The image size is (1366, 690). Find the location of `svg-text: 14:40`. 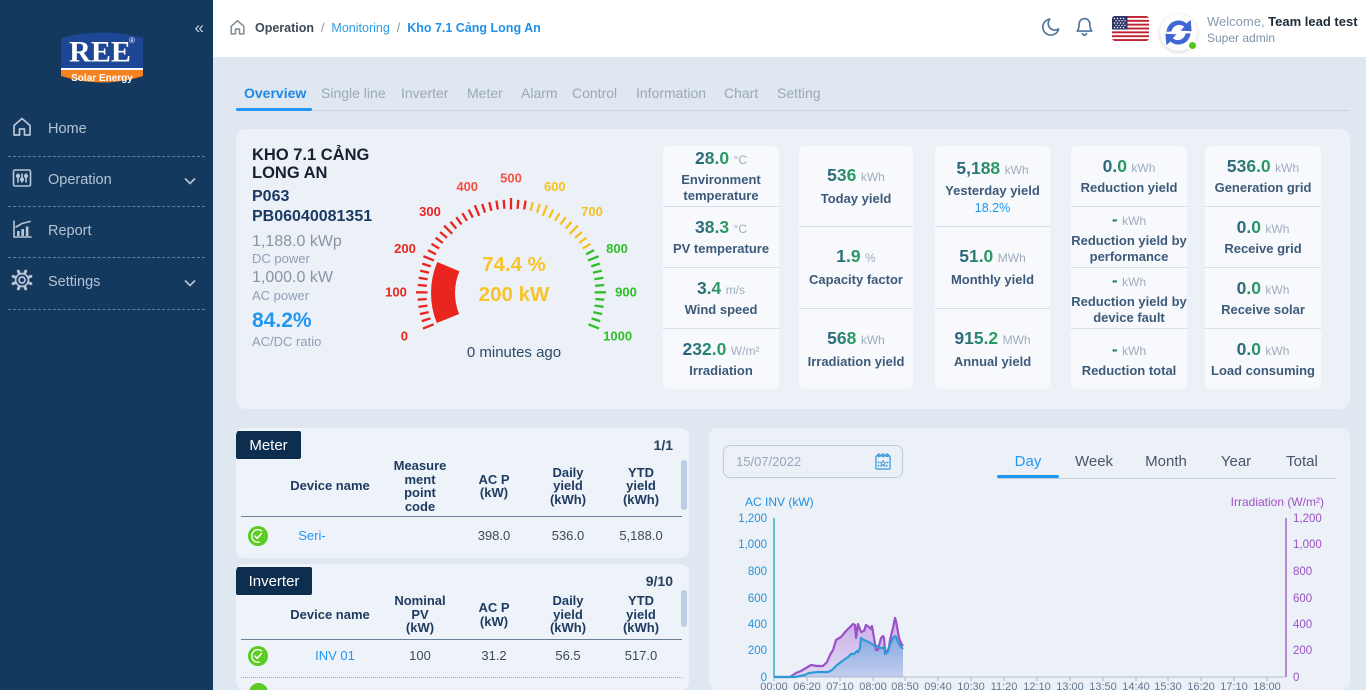

svg-text: 14:40 is located at coordinates (1136, 685).